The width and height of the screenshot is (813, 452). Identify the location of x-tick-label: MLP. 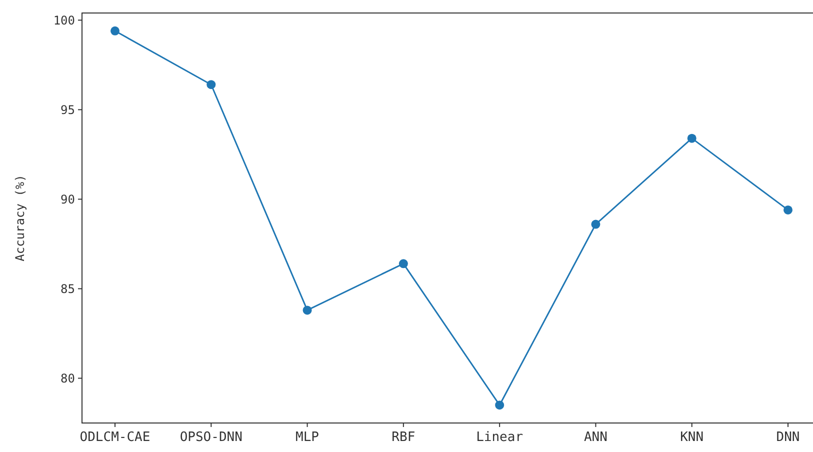
(308, 437).